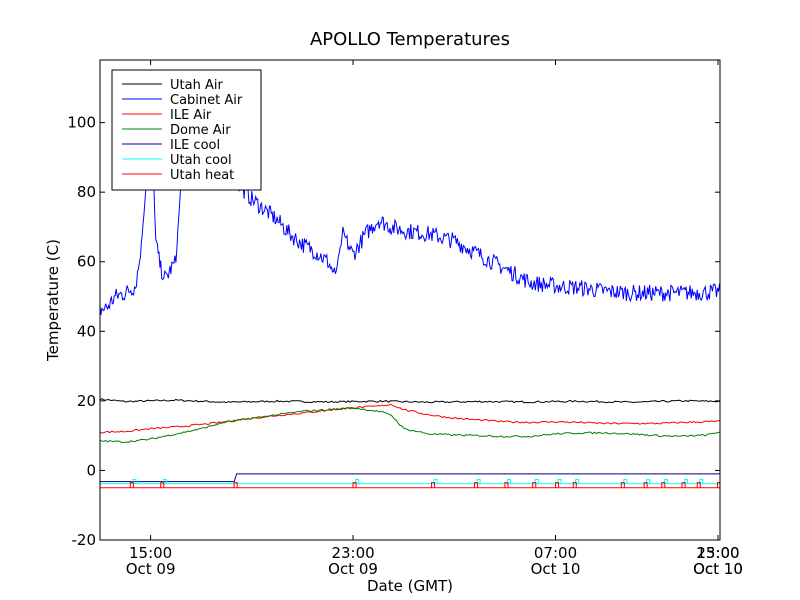 This screenshot has width=800, height=600. Describe the element at coordinates (84, 540) in the screenshot. I see `y-tick-label: -20` at that location.